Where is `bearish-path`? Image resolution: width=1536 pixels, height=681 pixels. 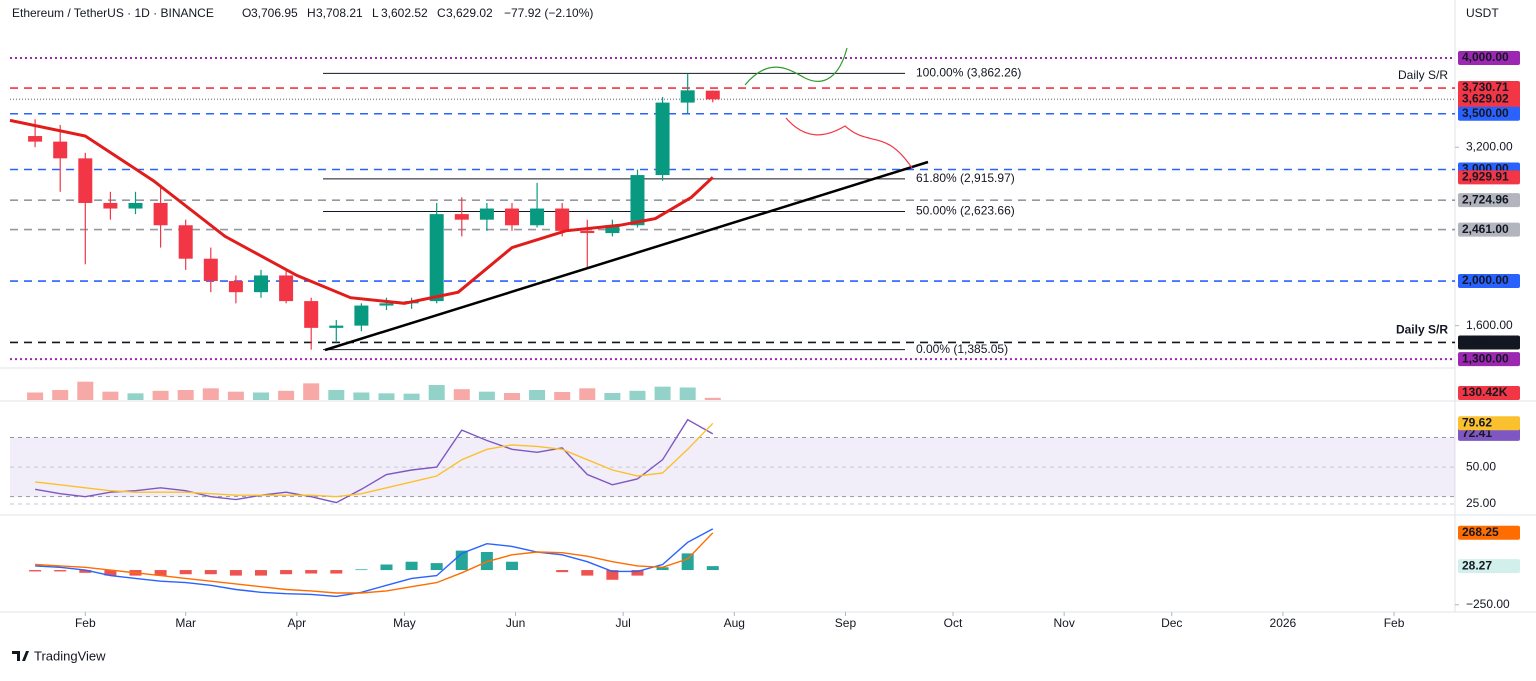
bearish-path is located at coordinates (849, 143).